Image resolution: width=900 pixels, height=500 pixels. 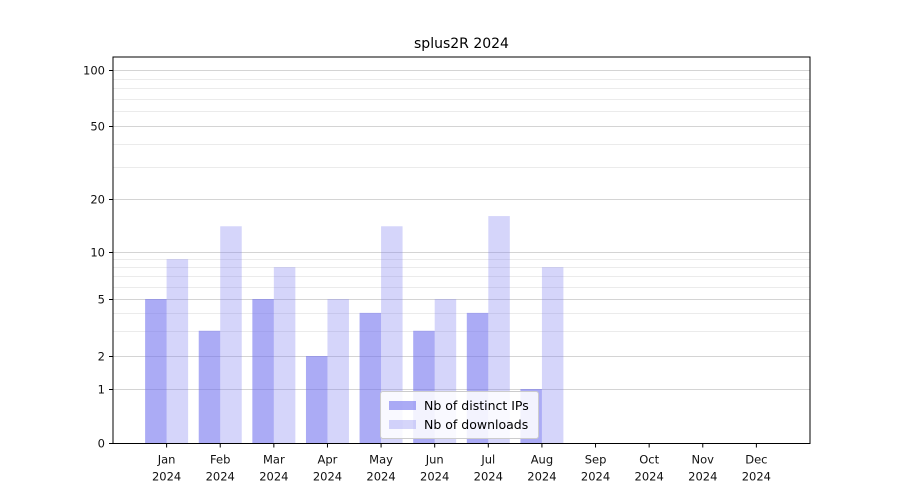 I want to click on x-tick-label-month: Sep, so click(x=596, y=460).